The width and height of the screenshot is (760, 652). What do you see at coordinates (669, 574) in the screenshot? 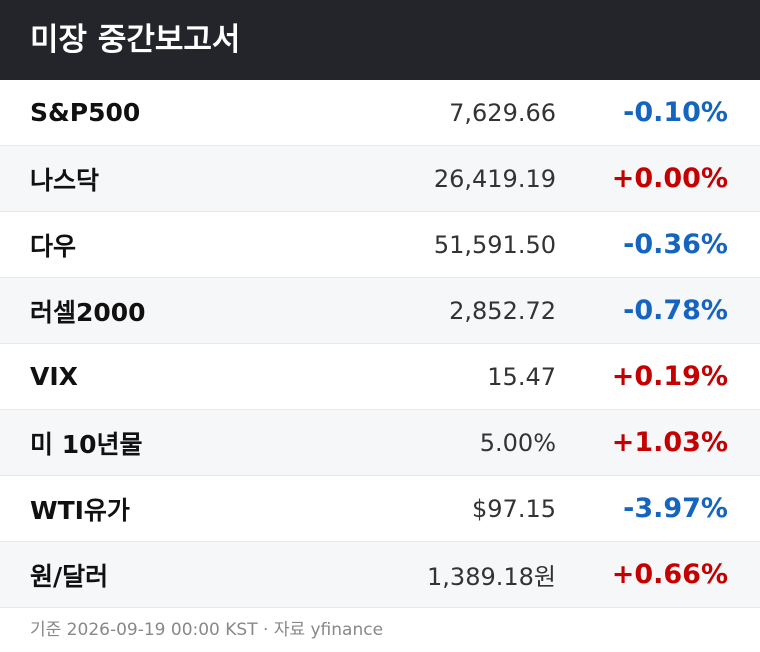
I see `index-change: +0.66%` at bounding box center [669, 574].